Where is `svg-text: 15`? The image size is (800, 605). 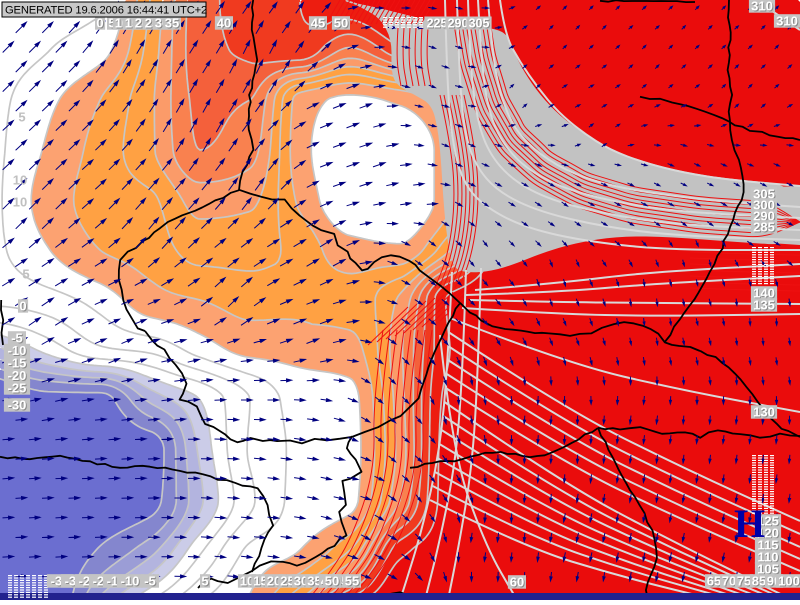
svg-text: 15 is located at coordinates (260, 581).